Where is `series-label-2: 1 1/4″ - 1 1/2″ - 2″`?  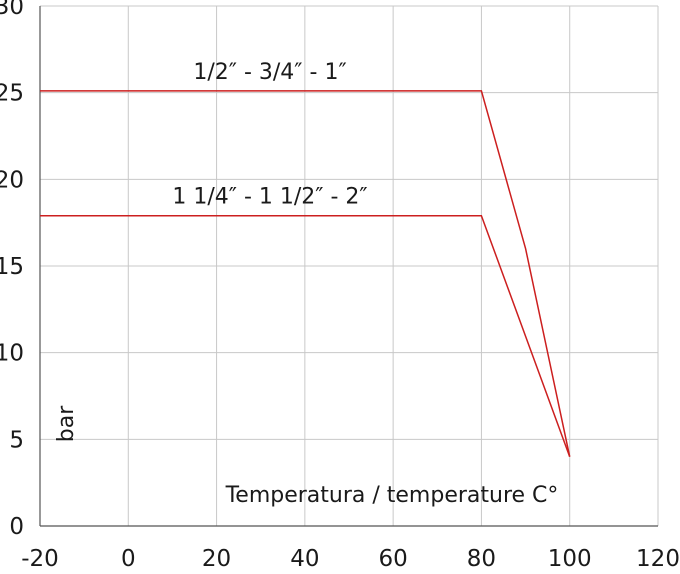
series-label-2: 1 1/4″ - 1 1/2″ - 2″ is located at coordinates (269, 197).